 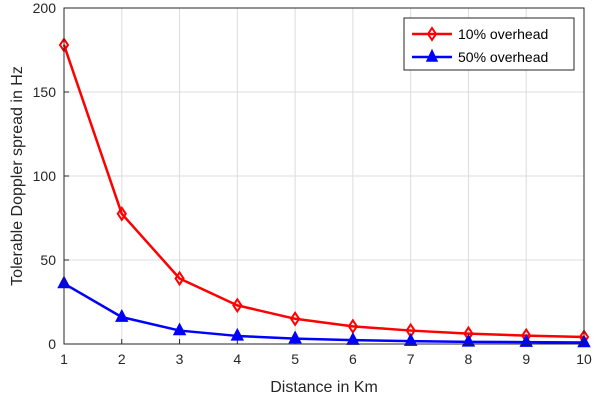 What do you see at coordinates (324, 387) in the screenshot?
I see `x-axis-label: Distance in Km` at bounding box center [324, 387].